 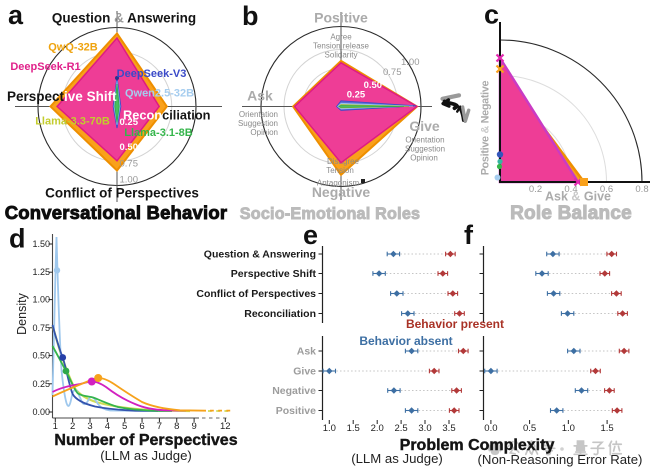 What do you see at coordinates (22, 313) in the screenshot?
I see `svg-text: Density` at bounding box center [22, 313].